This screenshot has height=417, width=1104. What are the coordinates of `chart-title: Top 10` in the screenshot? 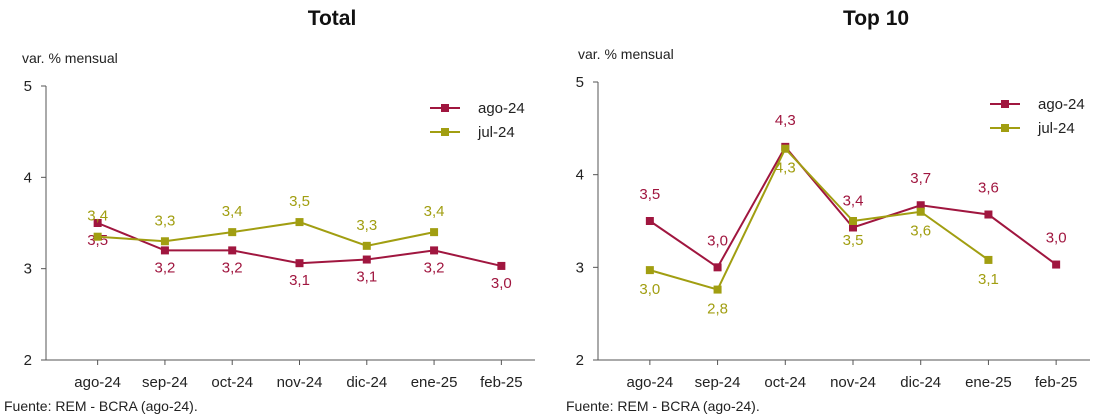 It's located at (876, 18).